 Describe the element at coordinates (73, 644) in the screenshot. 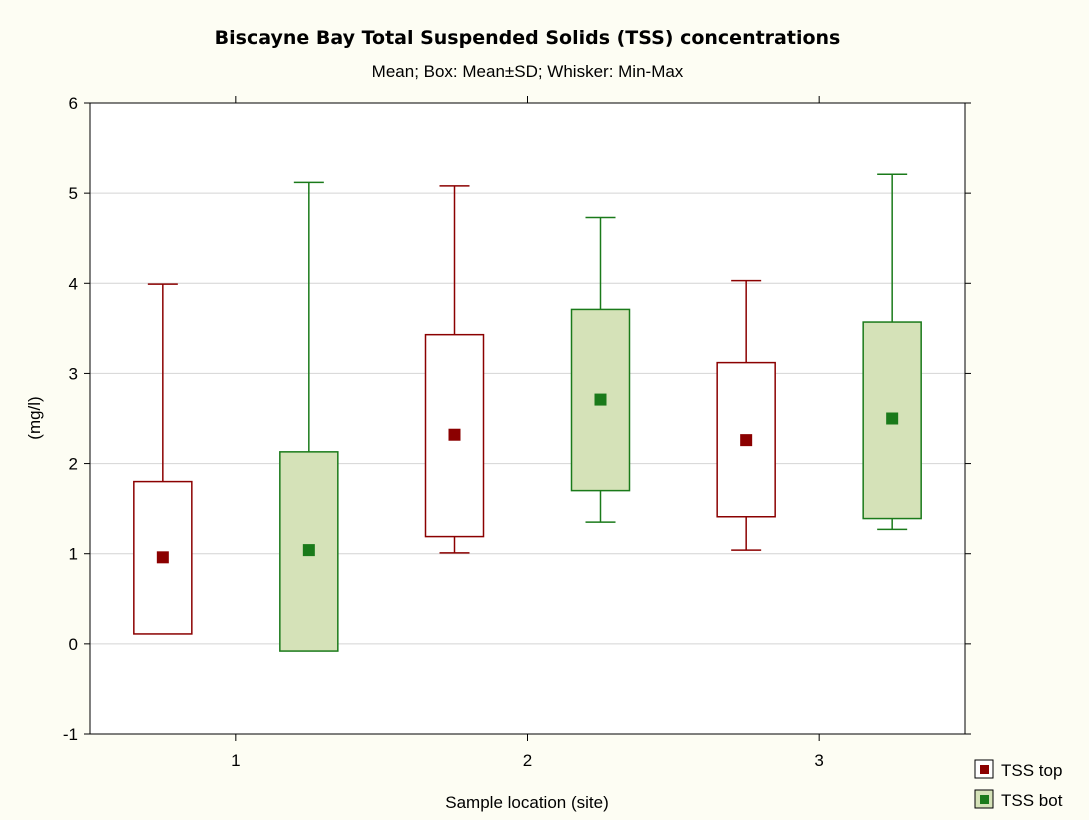

I see `y-tick-label: 0` at that location.